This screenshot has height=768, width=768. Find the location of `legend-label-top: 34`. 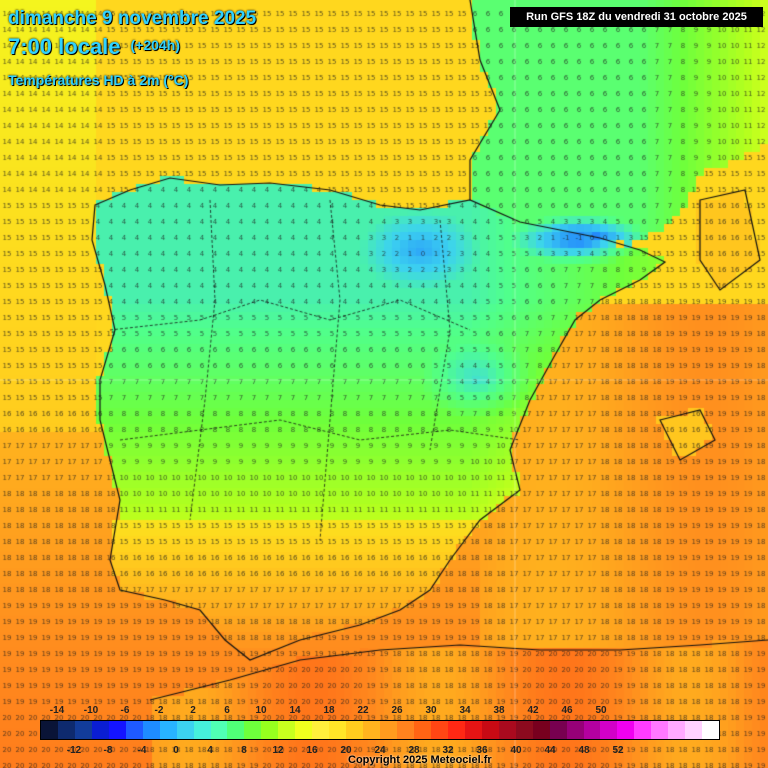

legend-label-top: 34 is located at coordinates (465, 710).